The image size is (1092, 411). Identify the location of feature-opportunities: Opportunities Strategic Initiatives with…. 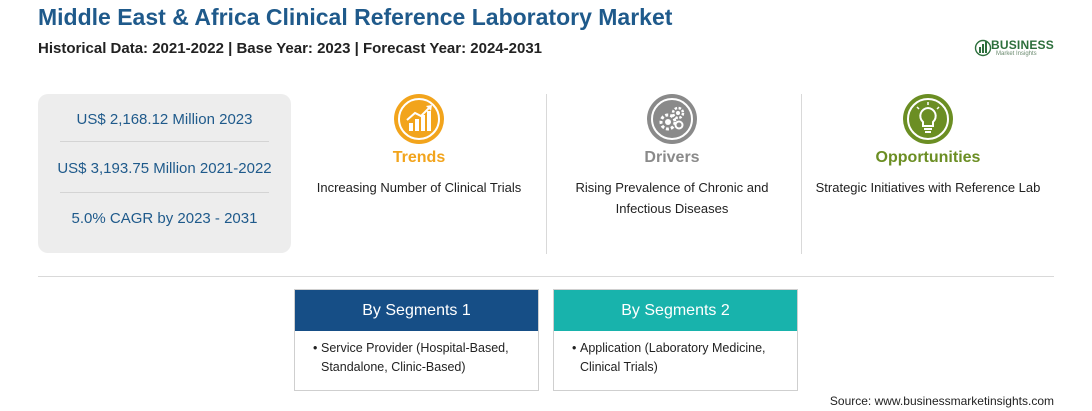
(928, 145).